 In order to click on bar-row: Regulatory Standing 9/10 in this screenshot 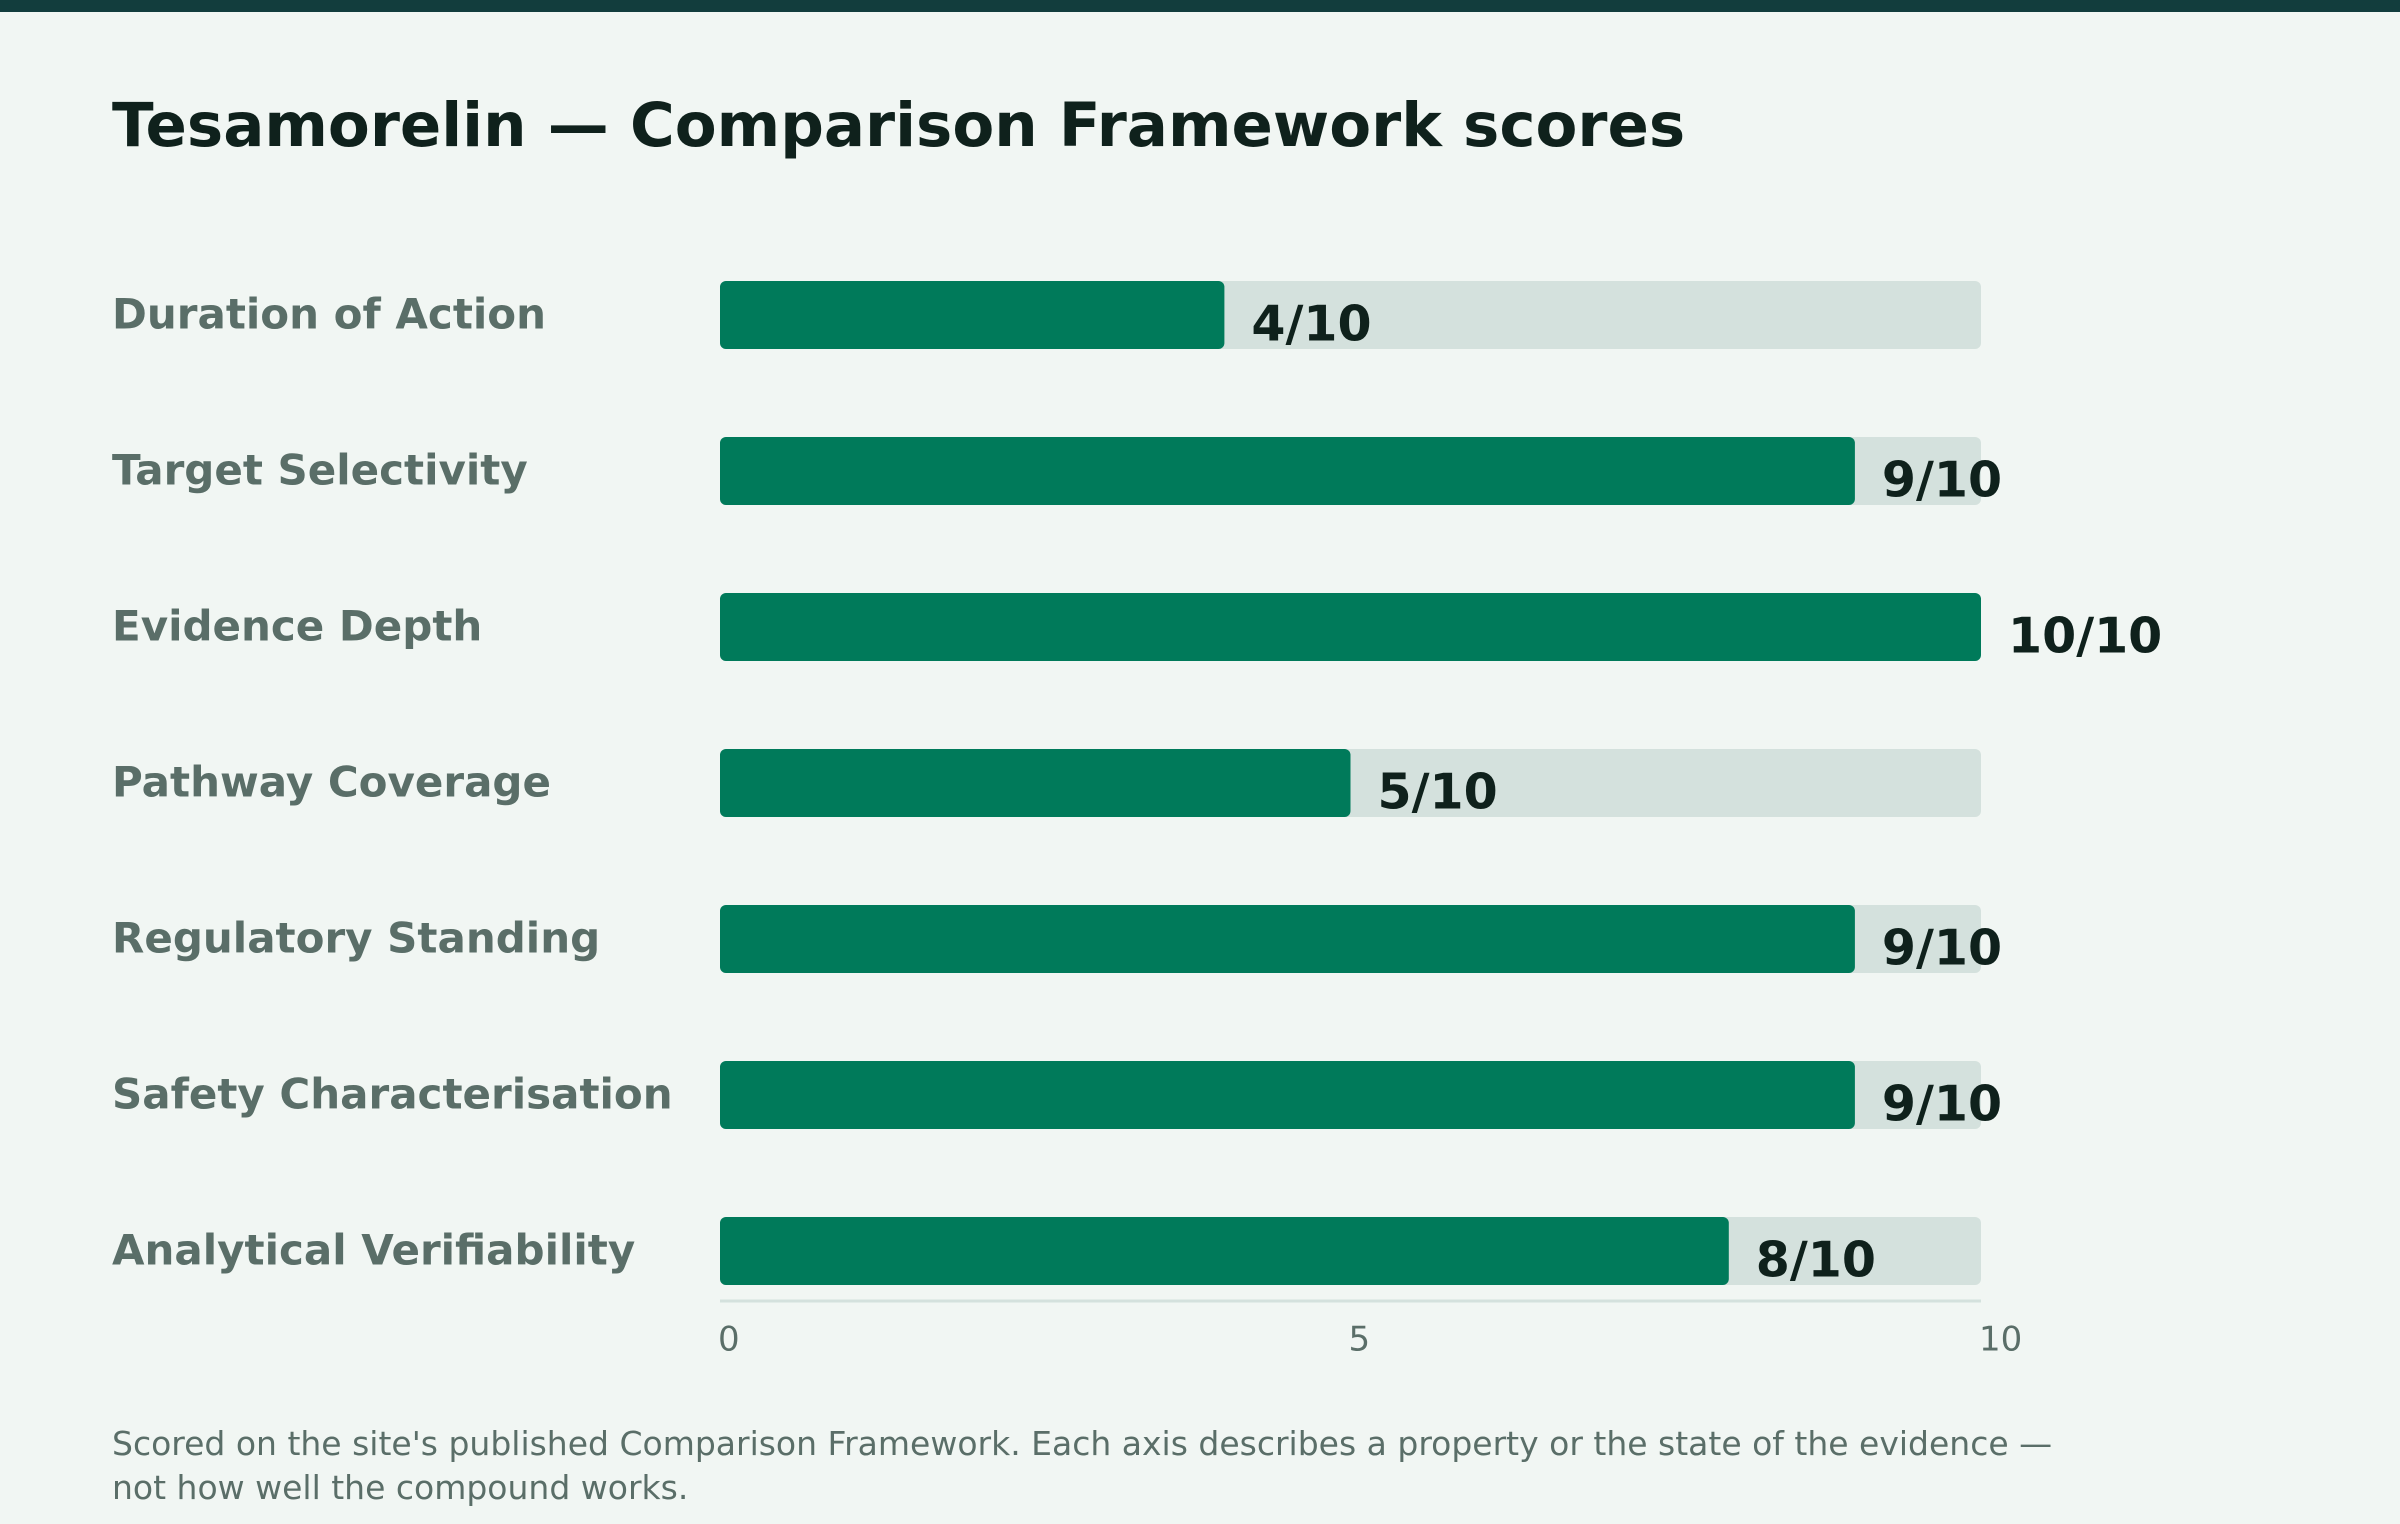, I will do `click(1057, 941)`.